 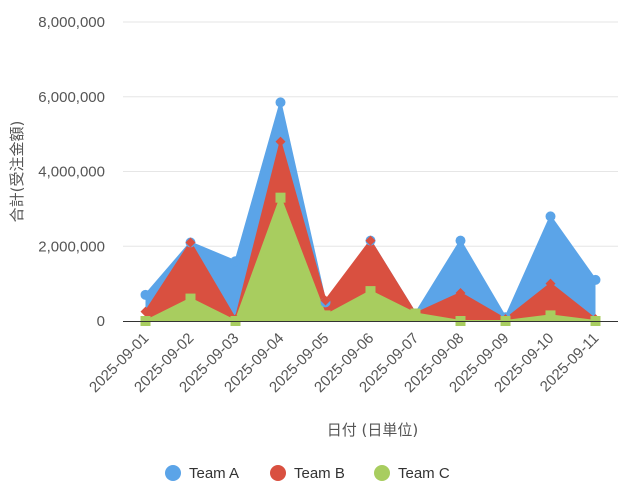 What do you see at coordinates (71, 22) in the screenshot?
I see `y-tick-label: 8,000,000` at bounding box center [71, 22].